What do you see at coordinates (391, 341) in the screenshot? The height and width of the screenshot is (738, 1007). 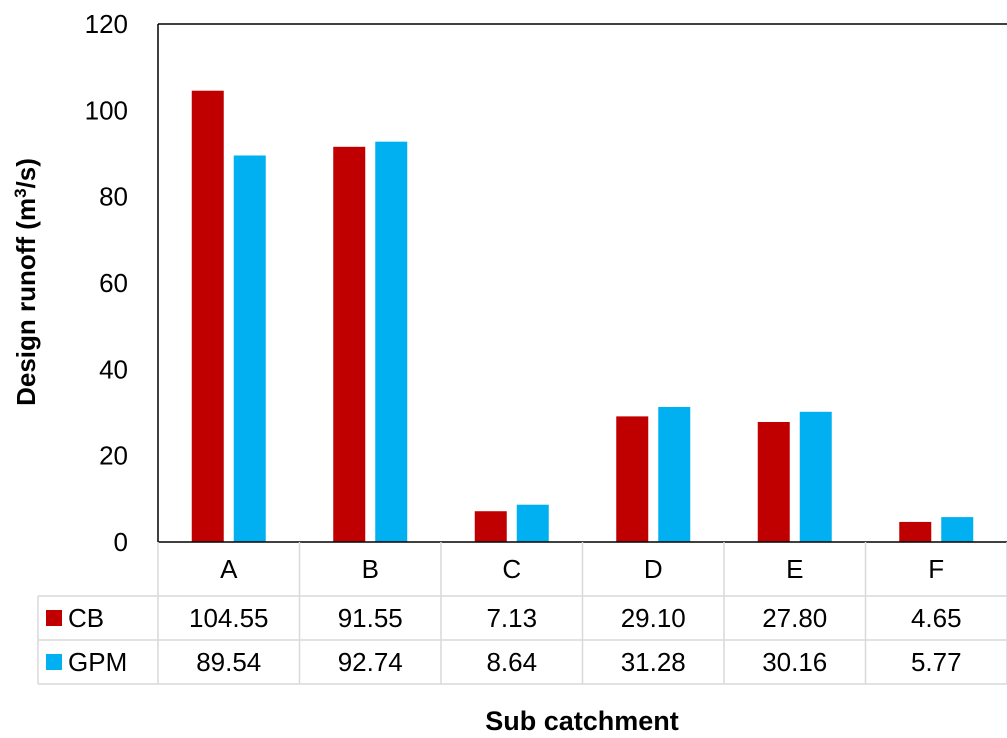 I see `bar-gpm-b` at bounding box center [391, 341].